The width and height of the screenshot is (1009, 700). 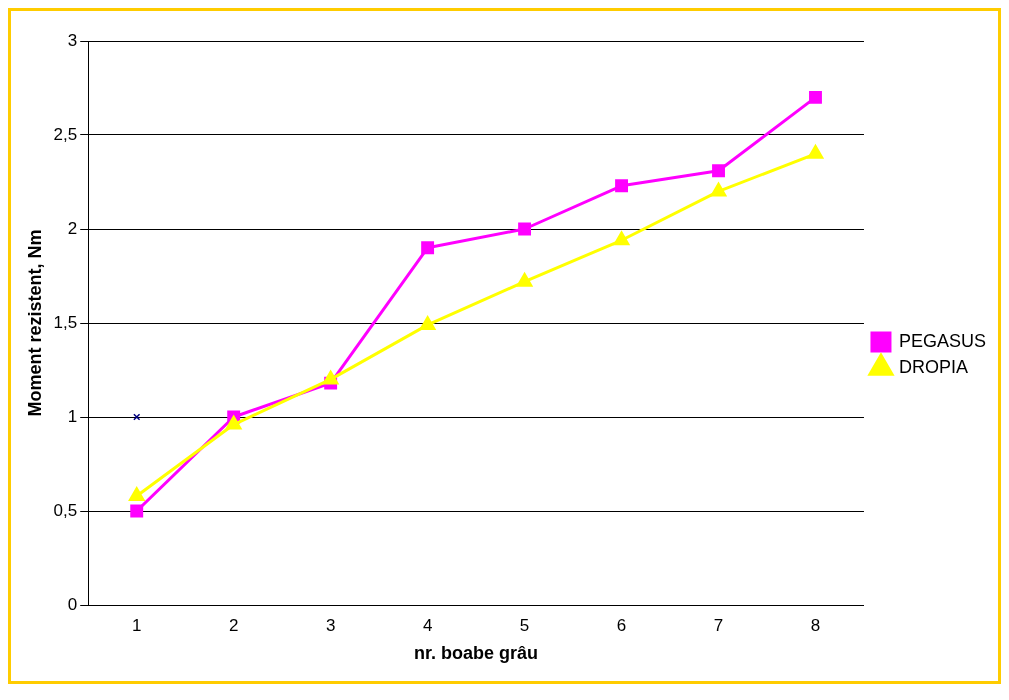 What do you see at coordinates (815, 625) in the screenshot?
I see `x-tick-label: 8` at bounding box center [815, 625].